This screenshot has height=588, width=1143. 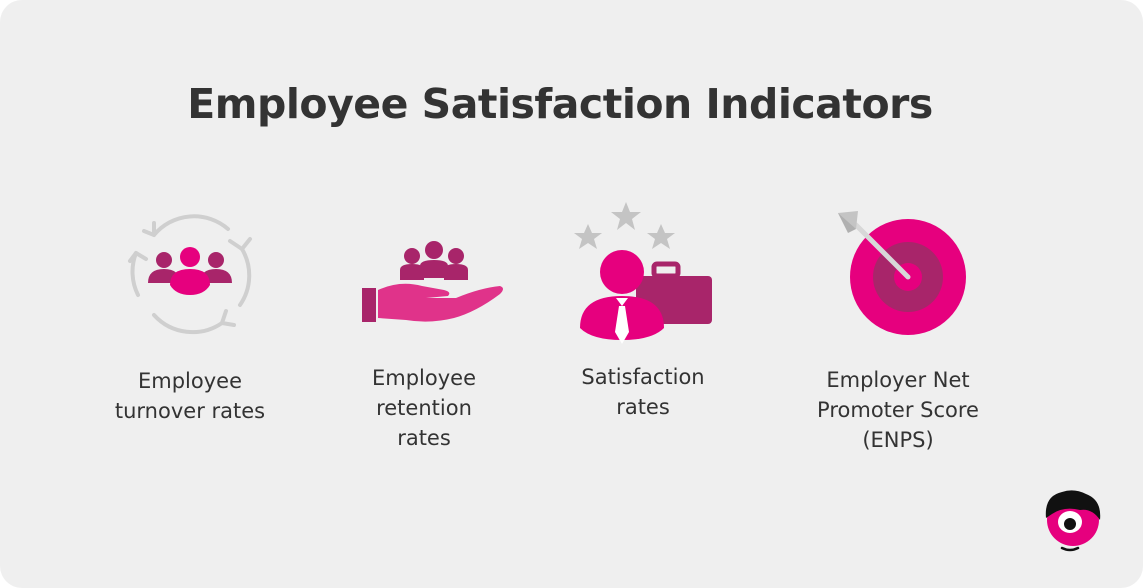 I want to click on turnover-cycle-icon, so click(x=190, y=274).